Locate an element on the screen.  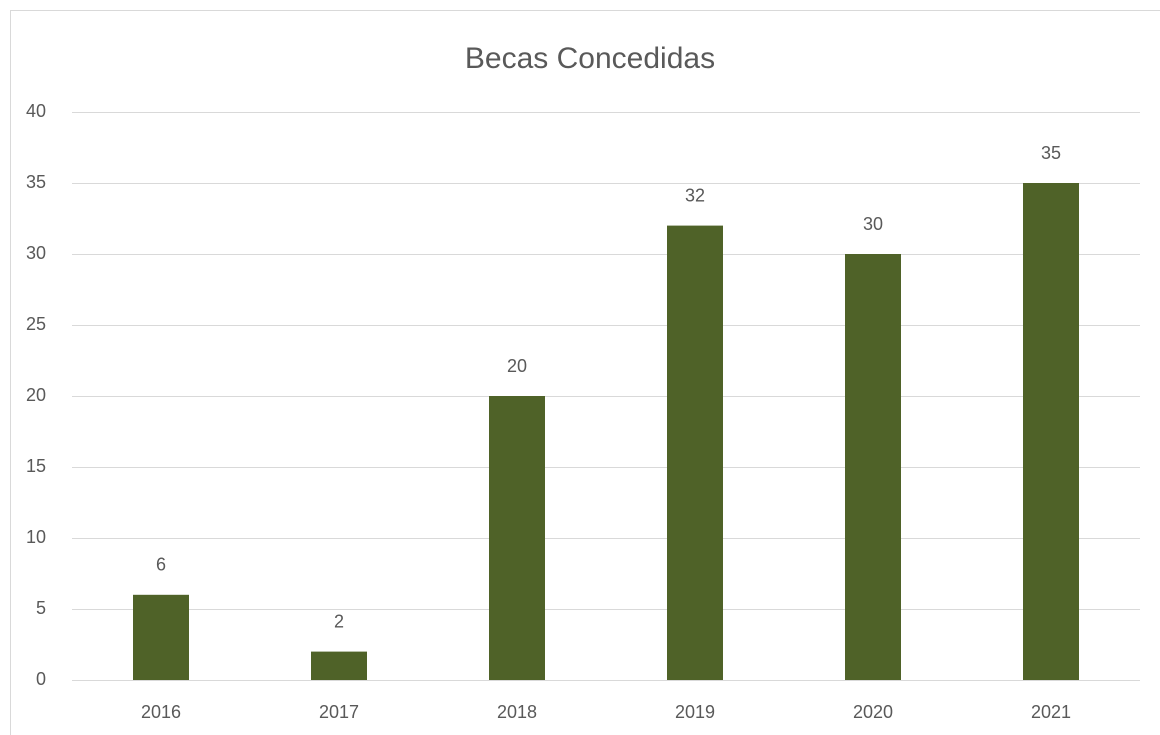
y-tick-label: 20 is located at coordinates (36, 395).